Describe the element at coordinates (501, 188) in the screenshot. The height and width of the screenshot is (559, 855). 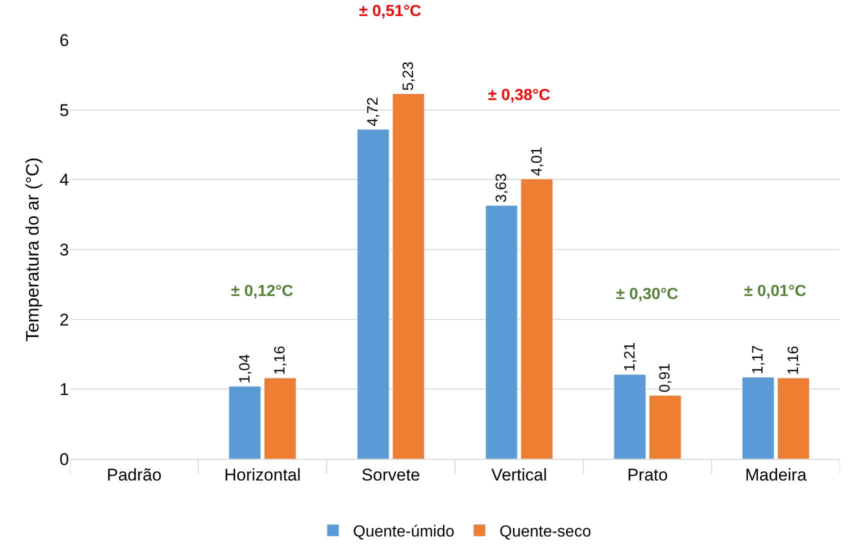
I see `data-label: 3,63` at that location.